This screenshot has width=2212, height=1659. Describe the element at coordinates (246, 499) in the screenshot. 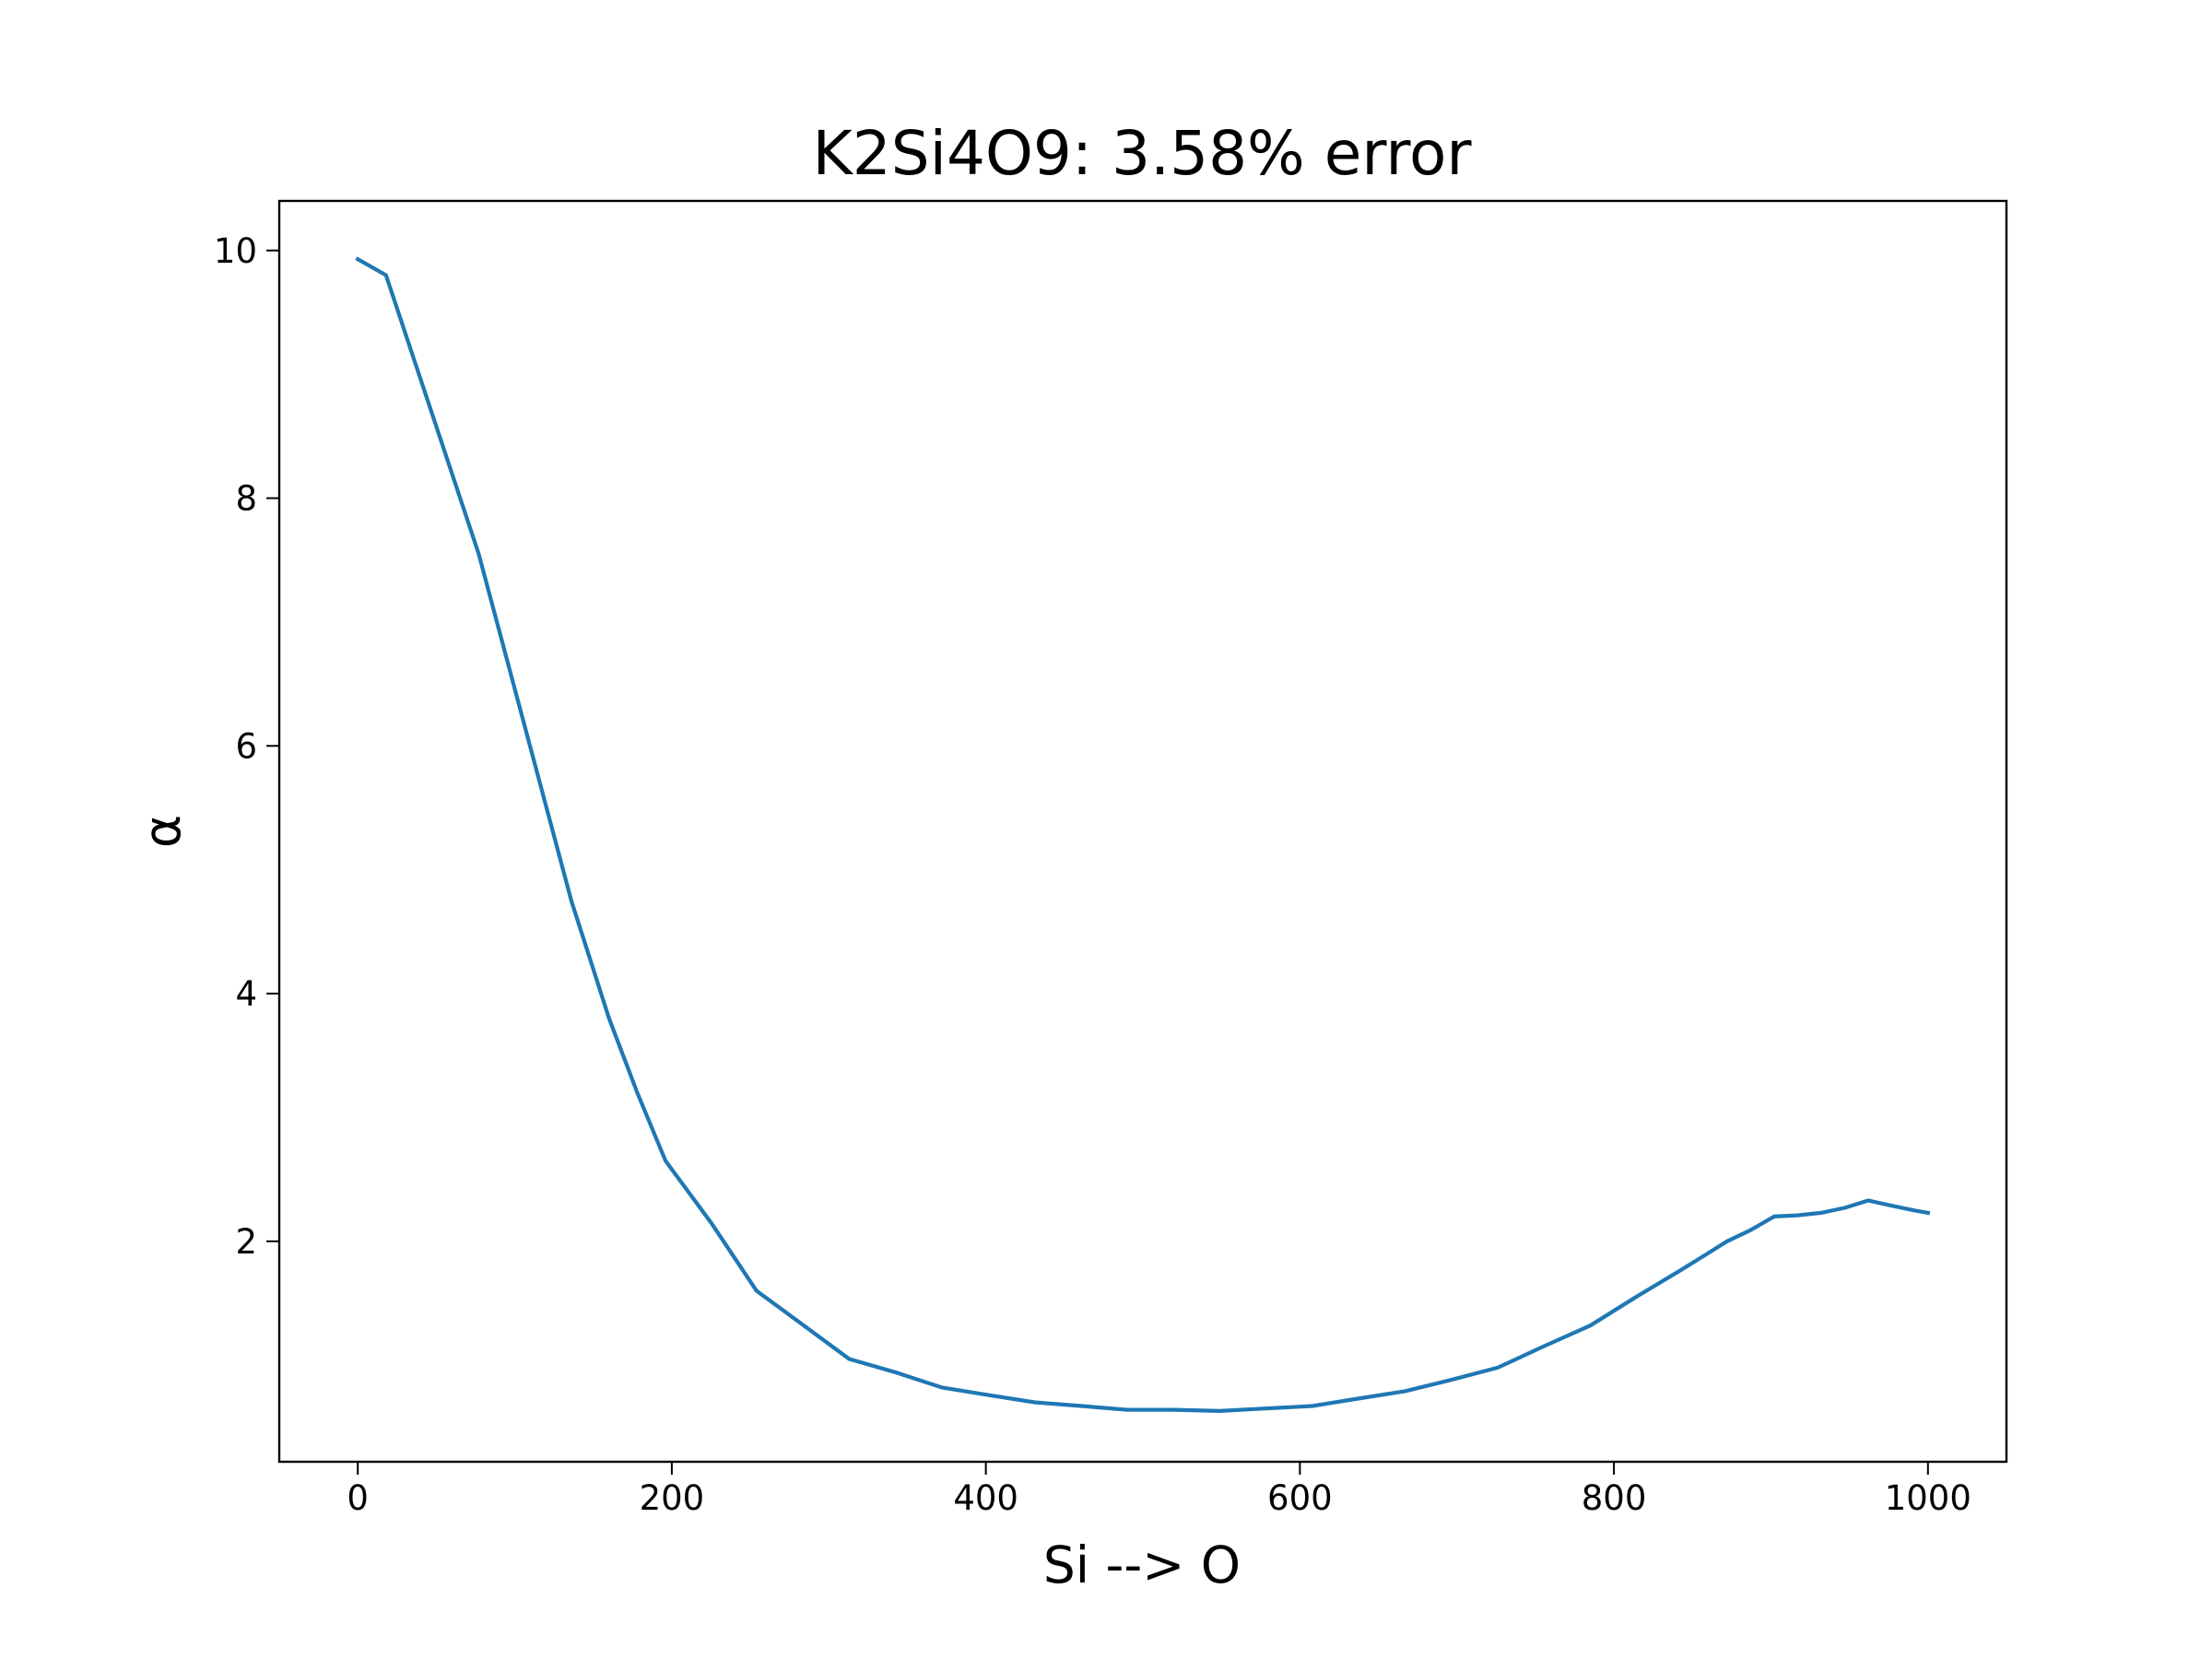

I see `y-tick-label: 8` at that location.